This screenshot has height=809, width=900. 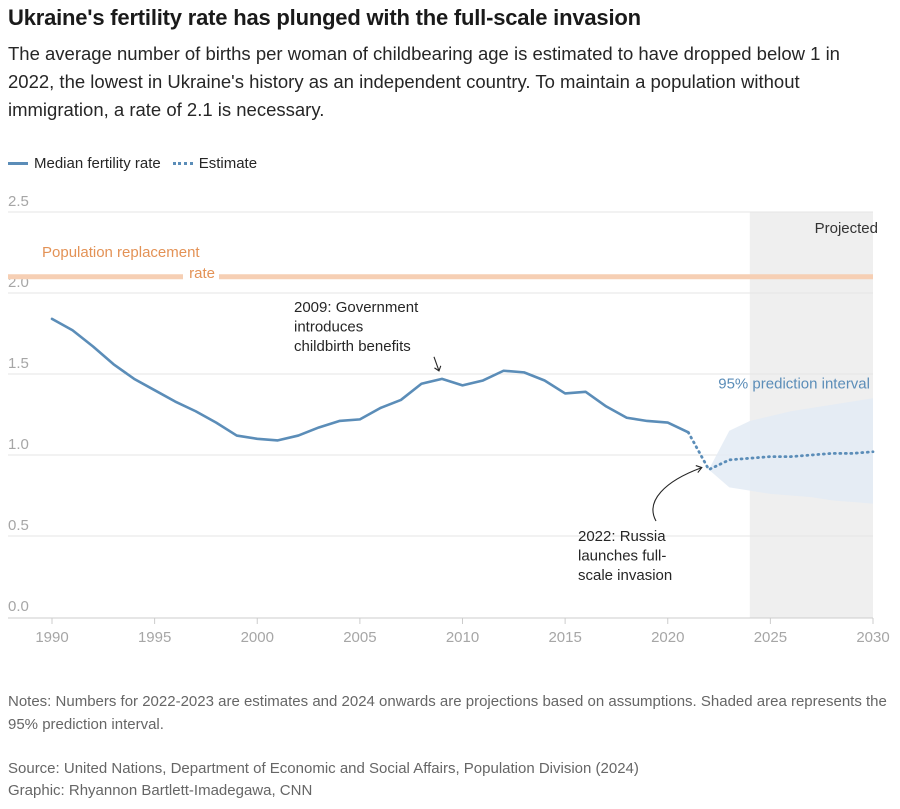 I want to click on legend-dotted-swatch, so click(x=182, y=163).